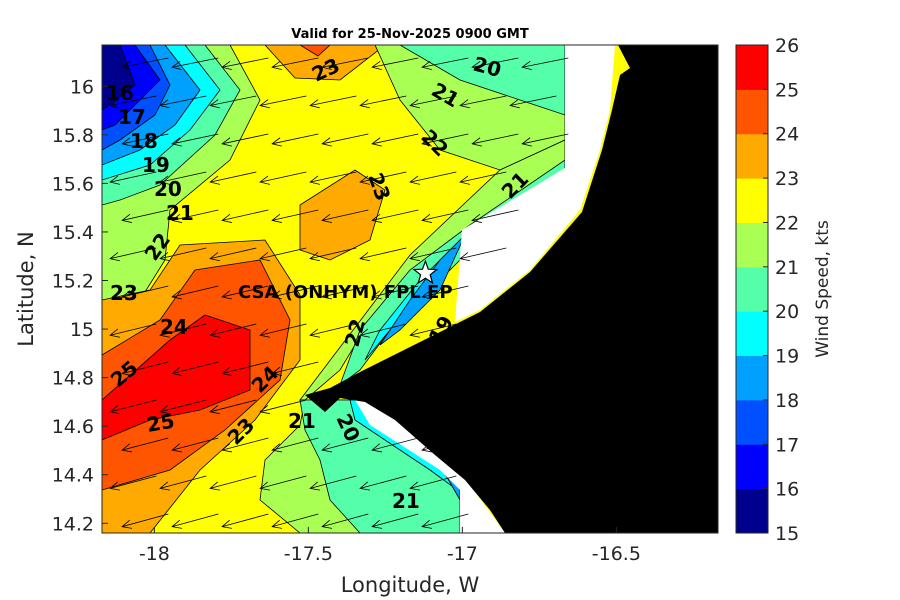  Describe the element at coordinates (73, 233) in the screenshot. I see `y-tick-label: 15.4` at that location.